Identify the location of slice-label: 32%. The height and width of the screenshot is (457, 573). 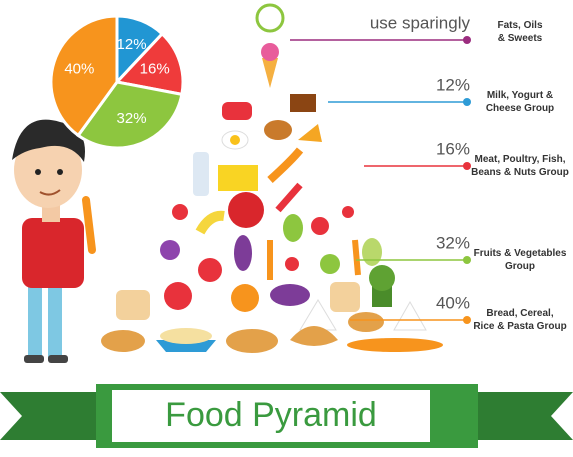
(132, 118).